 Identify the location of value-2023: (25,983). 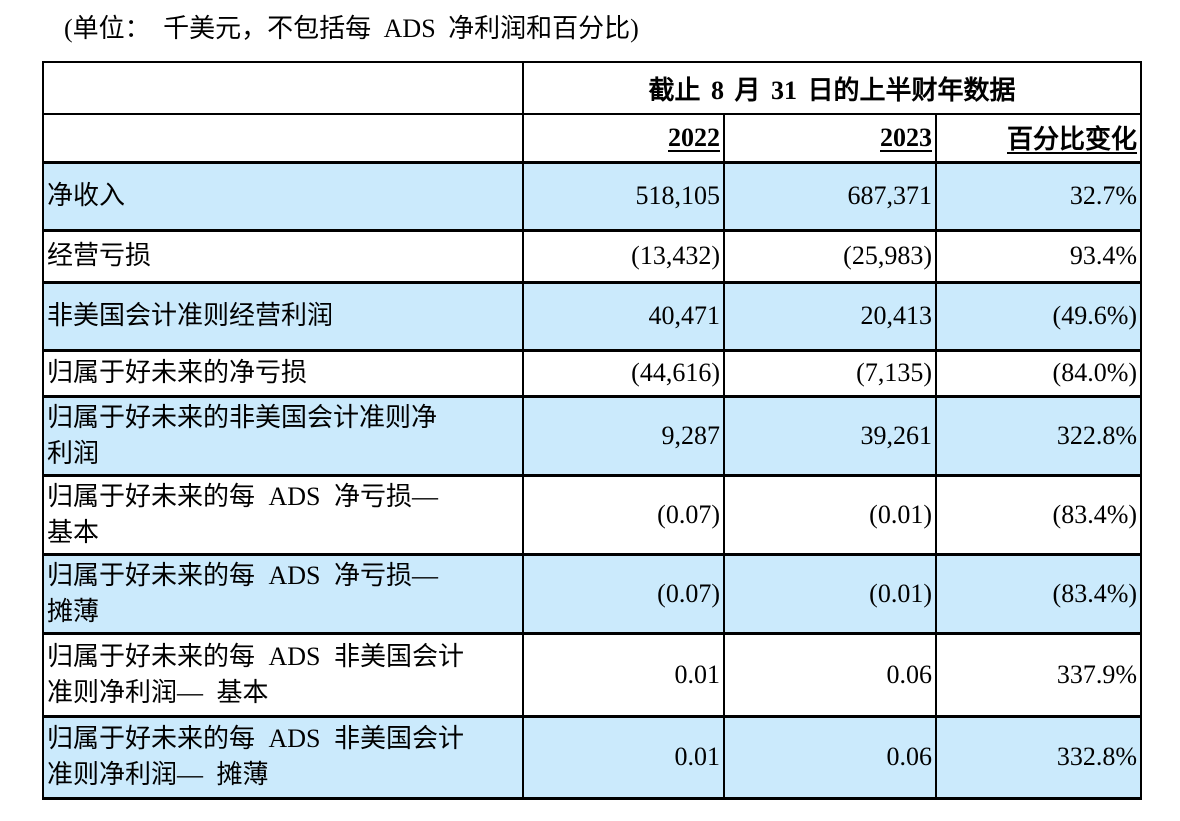
(830, 256).